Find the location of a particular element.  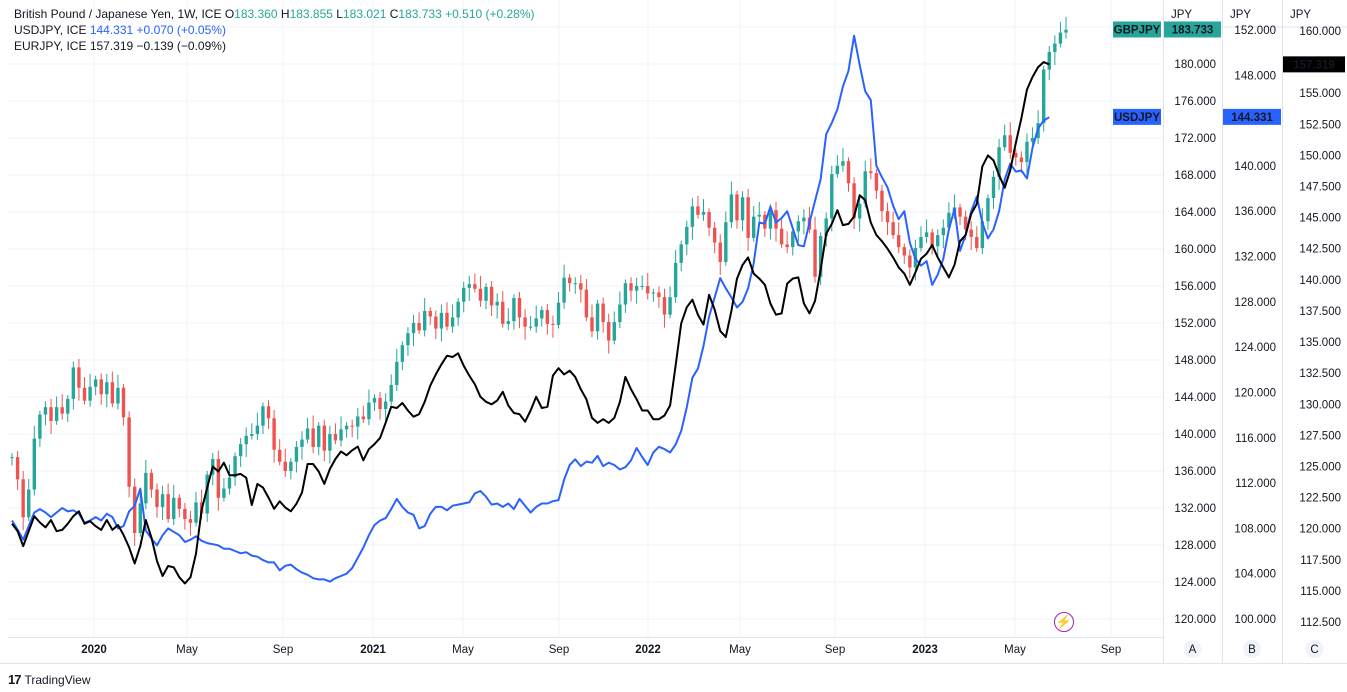

badge-usdjpy-value: 144.331 is located at coordinates (1252, 116).